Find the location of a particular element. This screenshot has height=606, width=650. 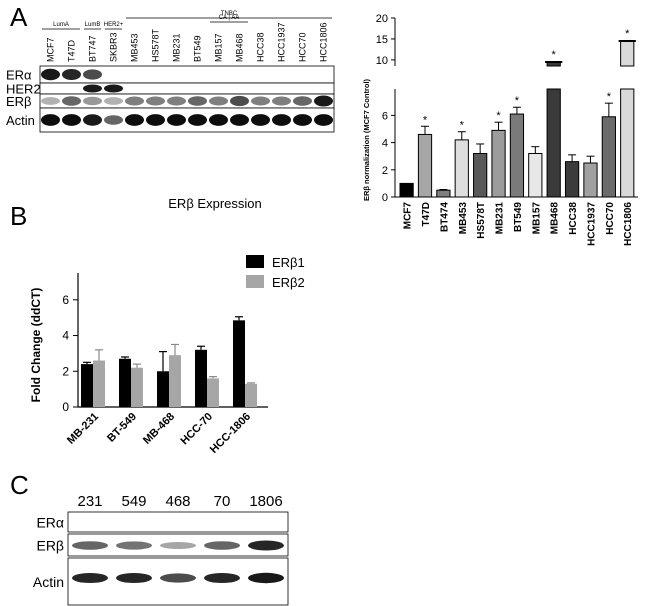

row-label: ERα is located at coordinates (19, 75).